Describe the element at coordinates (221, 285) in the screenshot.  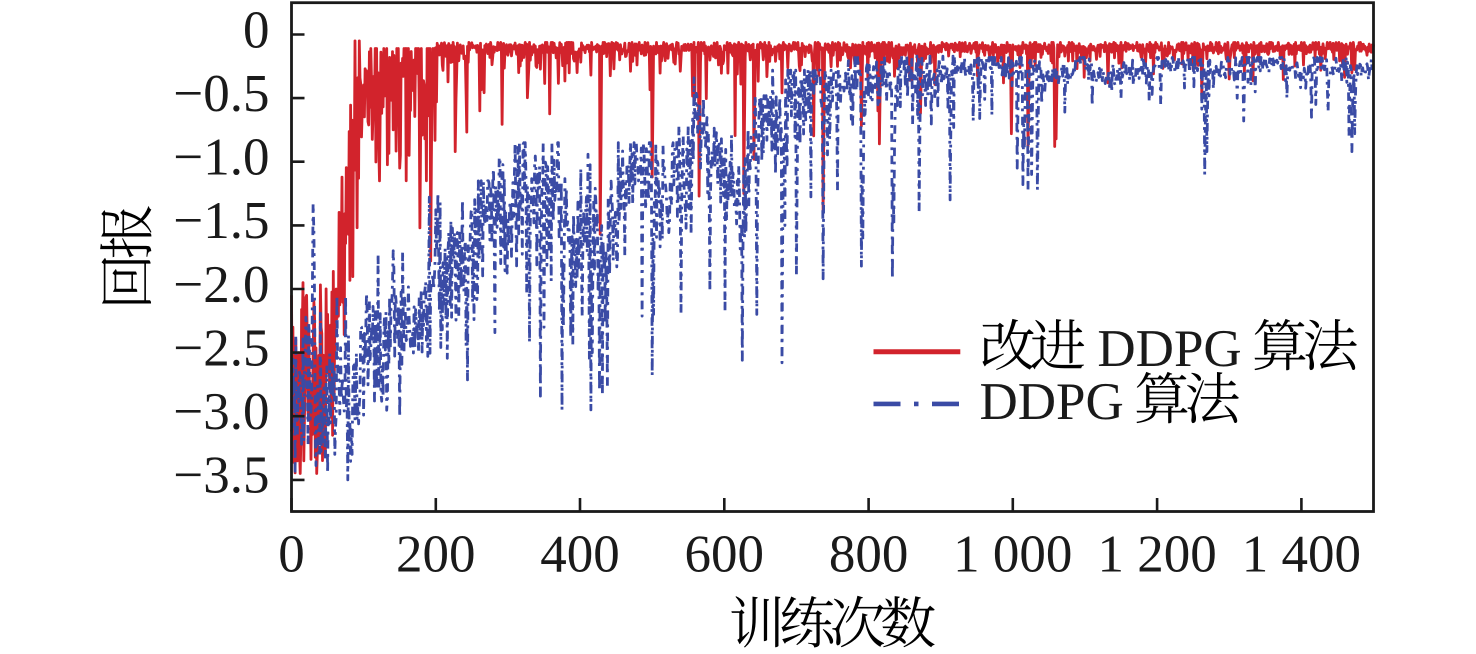
I see `svg-text: −2.0` at that location.